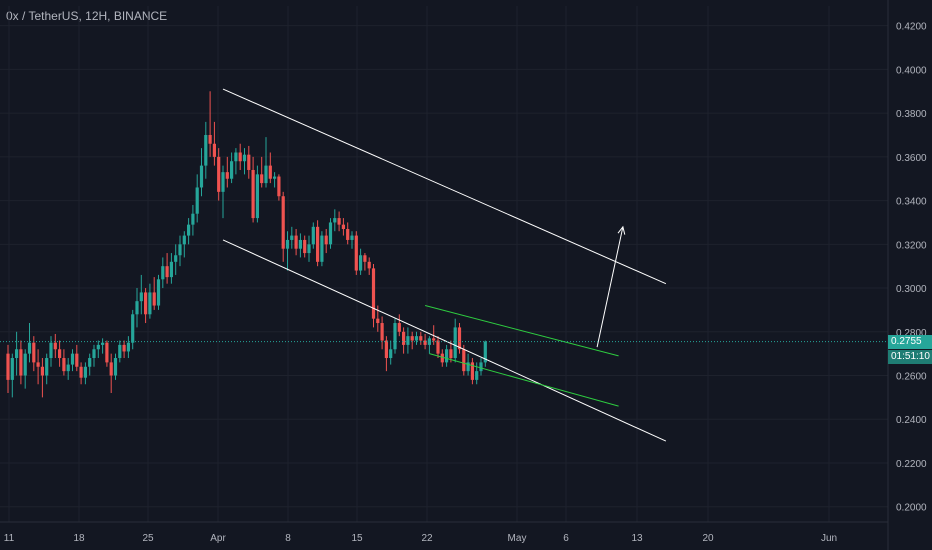 Image resolution: width=932 pixels, height=550 pixels. I want to click on x-tick-label: 13, so click(637, 538).